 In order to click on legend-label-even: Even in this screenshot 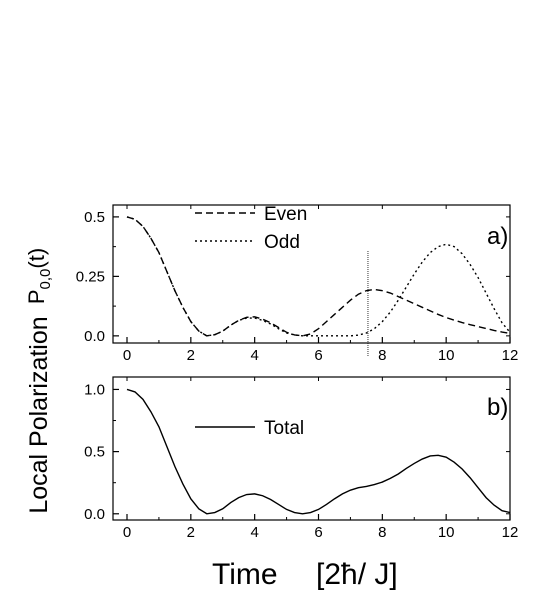, I will do `click(285, 214)`.